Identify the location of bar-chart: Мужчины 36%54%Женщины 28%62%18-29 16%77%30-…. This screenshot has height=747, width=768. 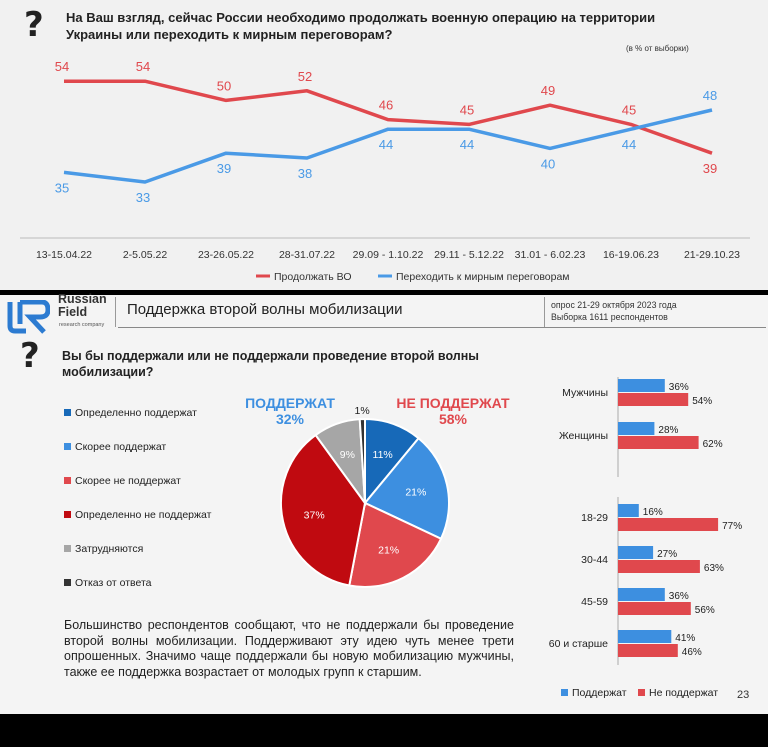
(645, 521).